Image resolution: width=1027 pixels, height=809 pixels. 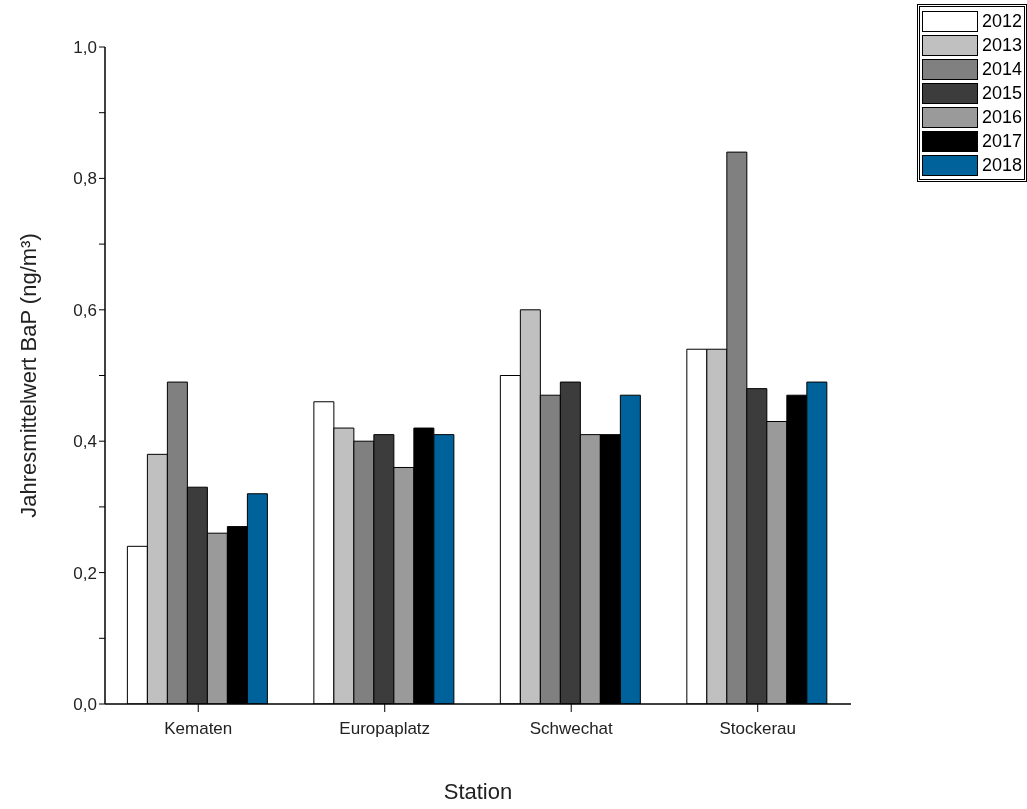 I want to click on x-tick-label: Europaplatz, so click(x=385, y=729).